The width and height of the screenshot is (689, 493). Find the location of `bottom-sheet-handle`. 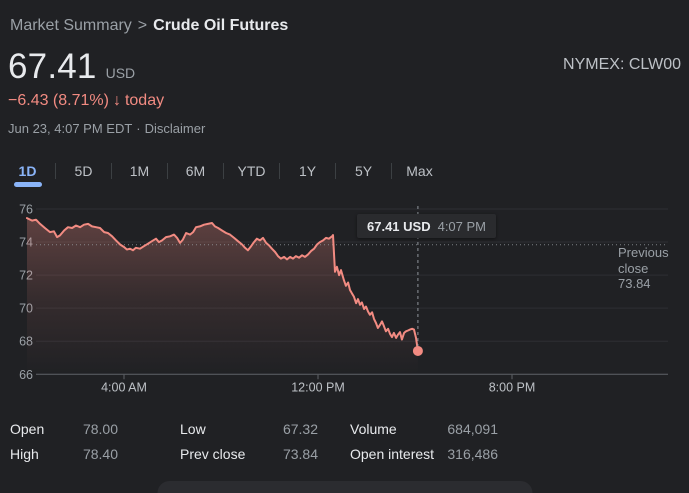

bottom-sheet-handle is located at coordinates (344, 487).